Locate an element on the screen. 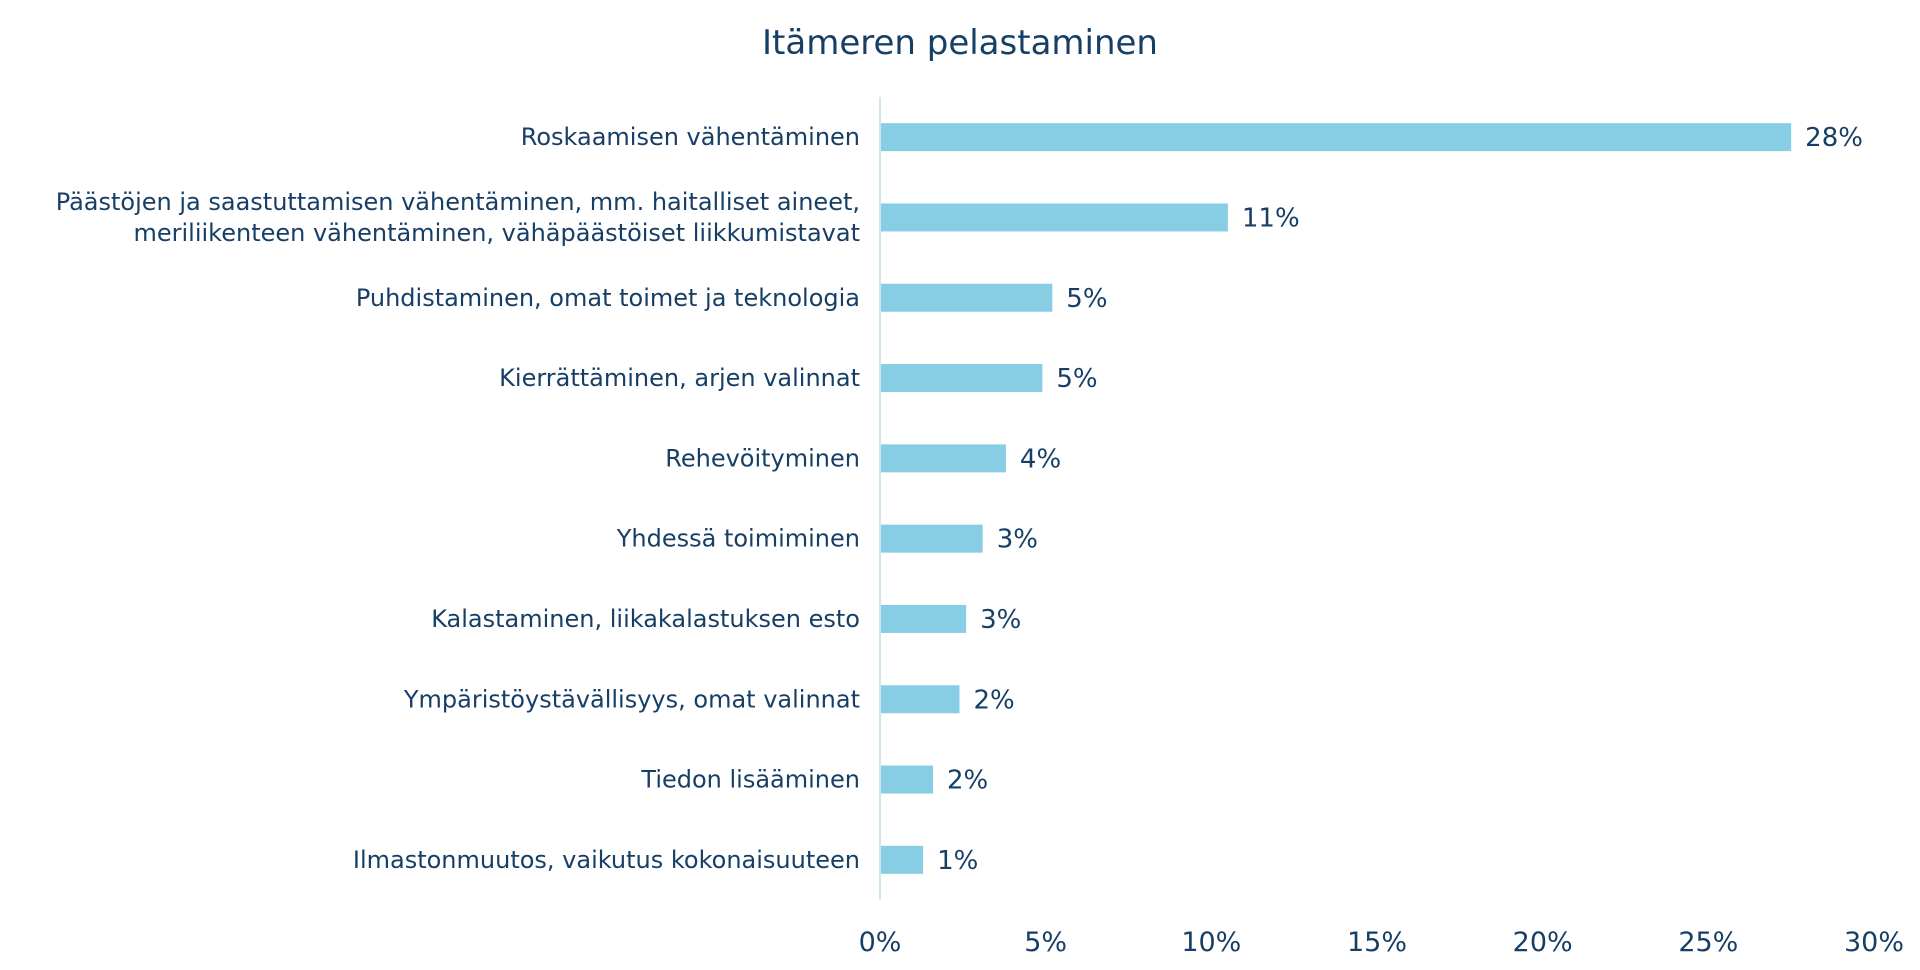 The width and height of the screenshot is (1920, 970). x-tick-label: 20% is located at coordinates (1543, 942).